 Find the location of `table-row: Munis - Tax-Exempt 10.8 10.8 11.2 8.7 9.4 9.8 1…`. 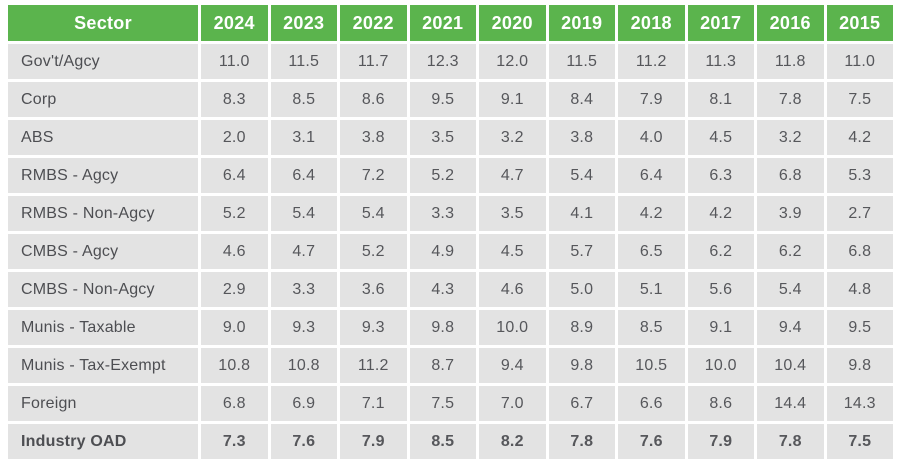

table-row: Munis - Tax-Exempt 10.8 10.8 11.2 8.7 9.4 9.8 1… is located at coordinates (450, 365).